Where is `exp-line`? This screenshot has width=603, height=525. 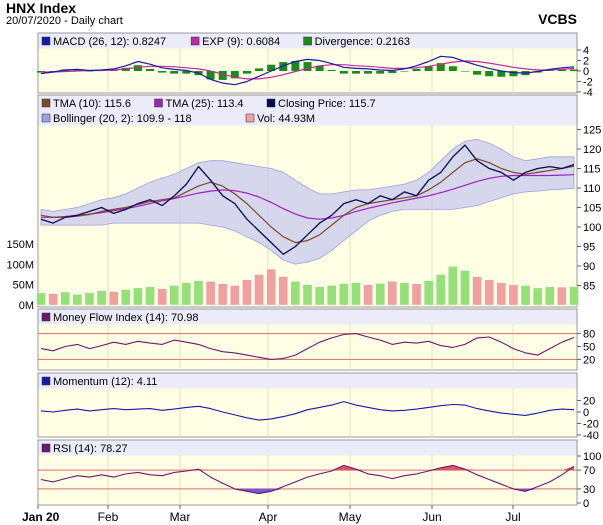 exp-line is located at coordinates (308, 70).